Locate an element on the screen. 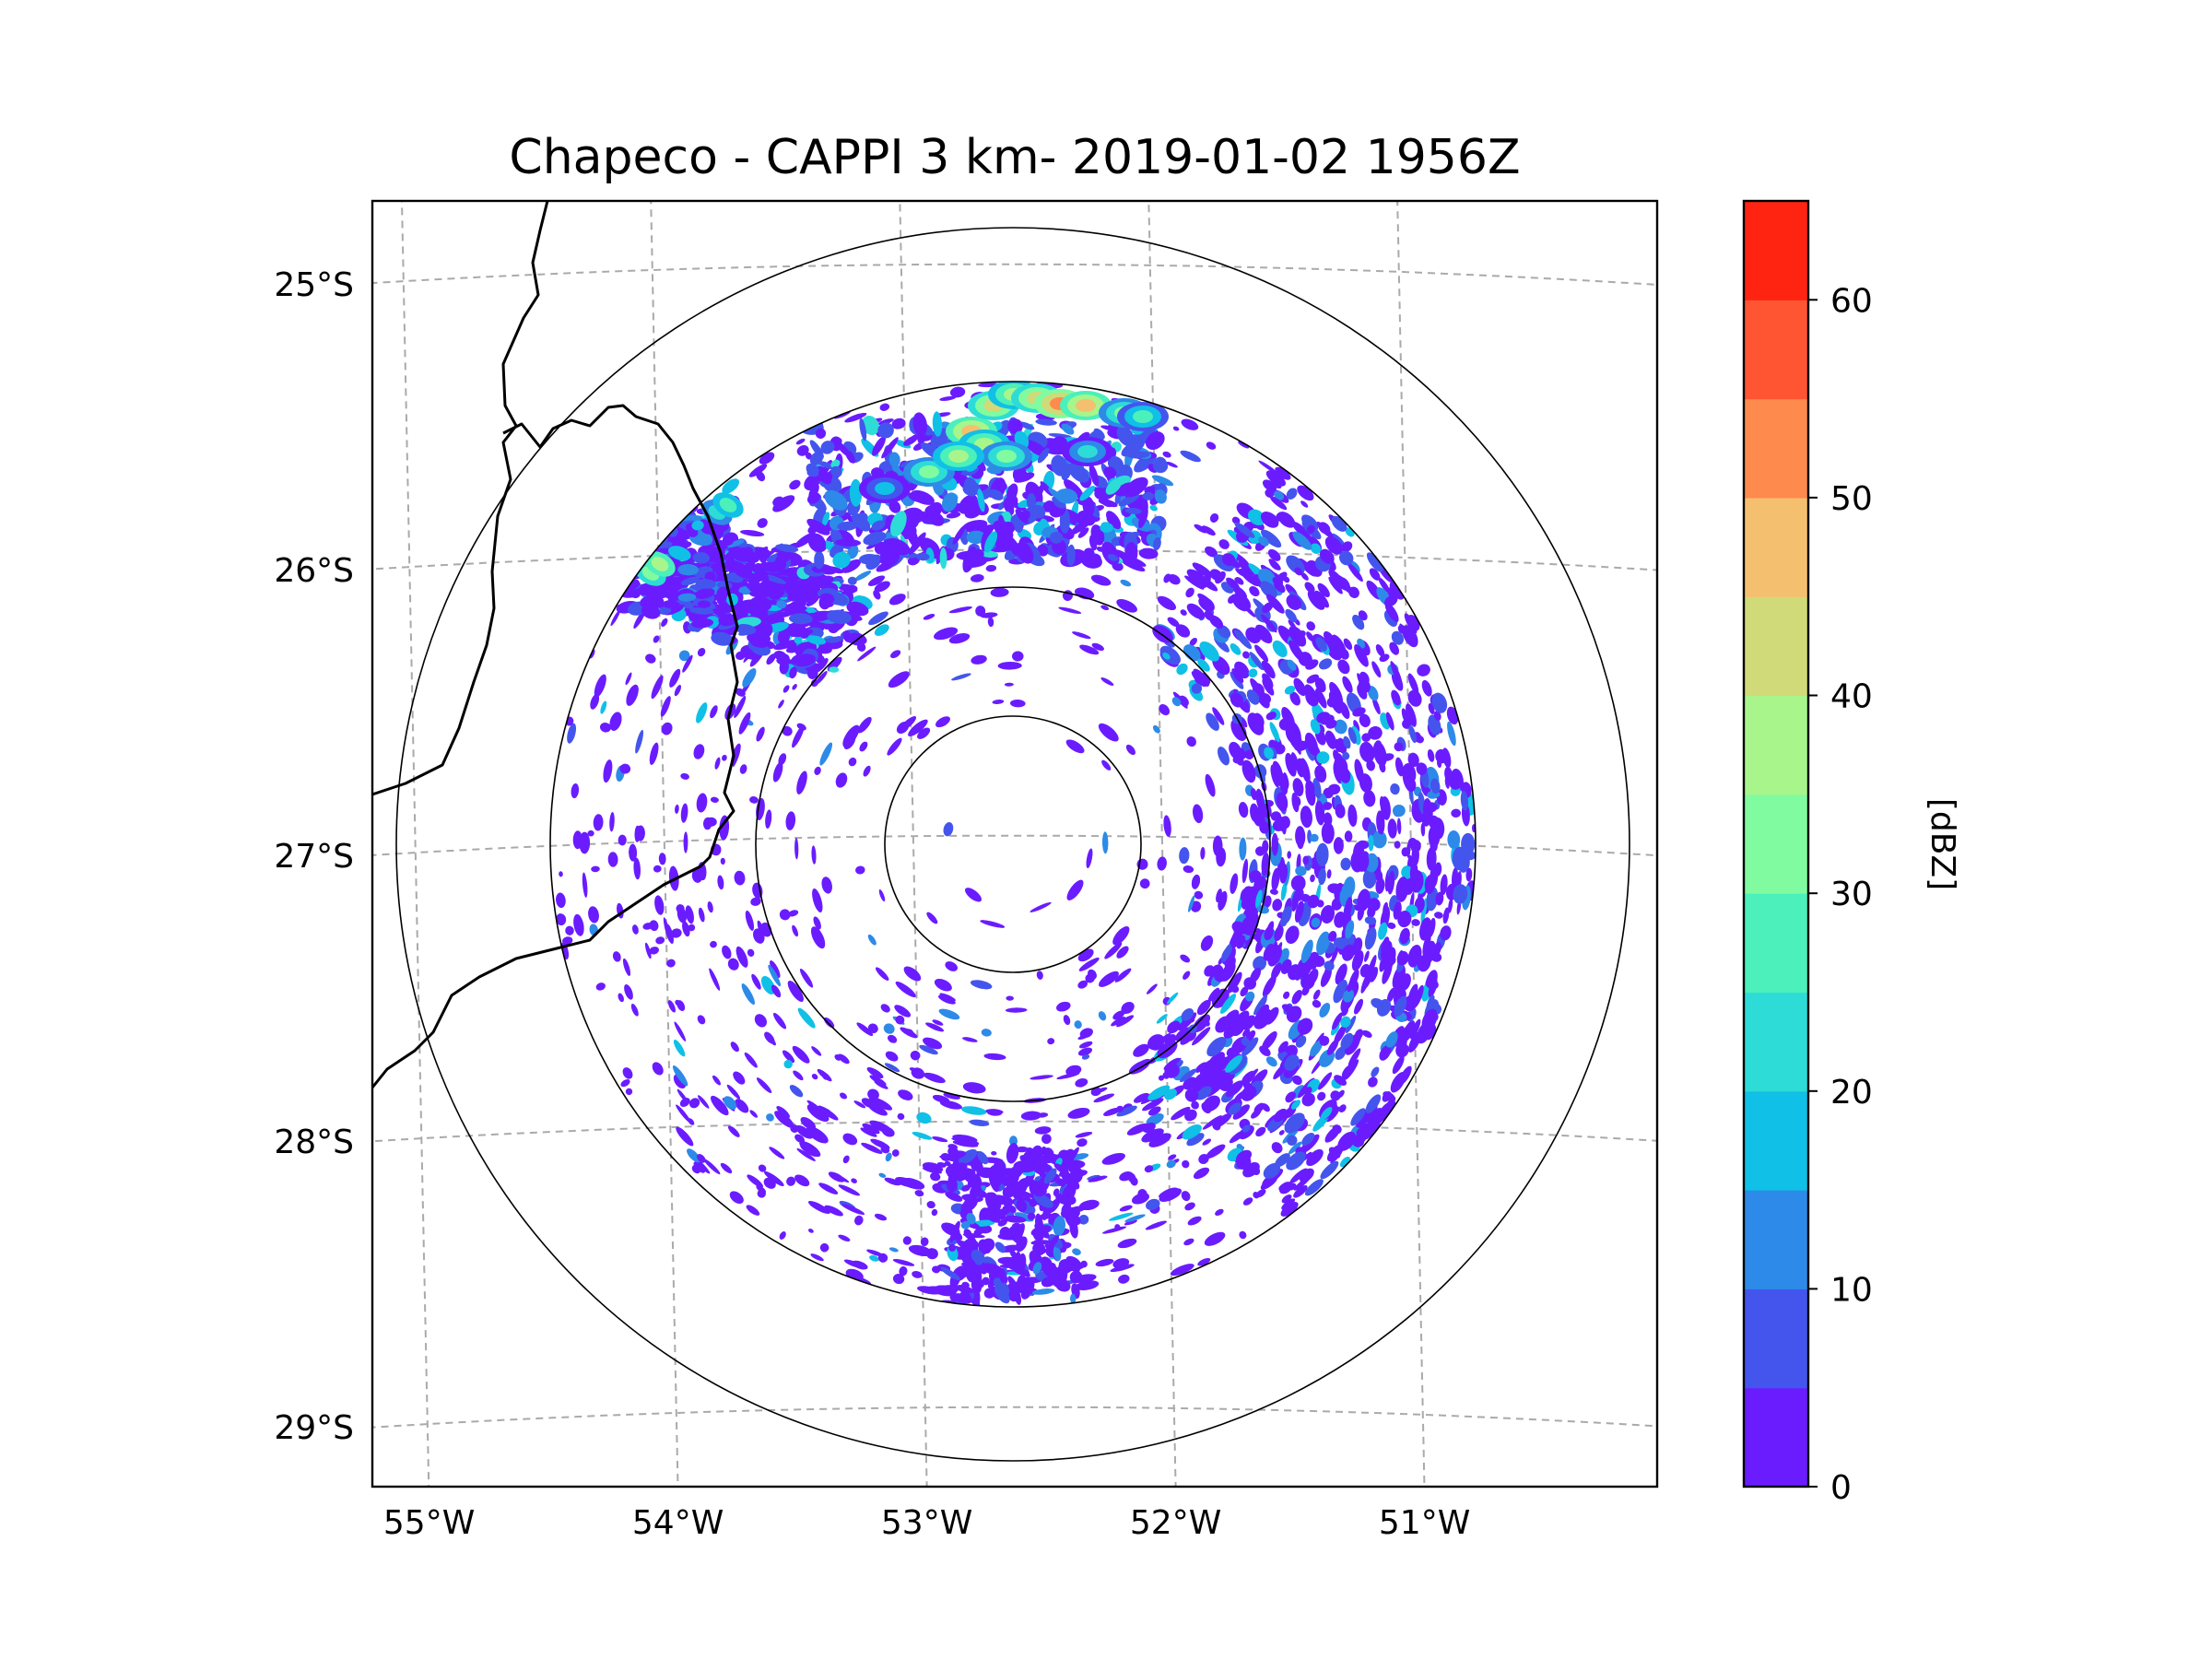 This screenshot has width=2212, height=1659. y-tick-label: 25°S is located at coordinates (314, 285).